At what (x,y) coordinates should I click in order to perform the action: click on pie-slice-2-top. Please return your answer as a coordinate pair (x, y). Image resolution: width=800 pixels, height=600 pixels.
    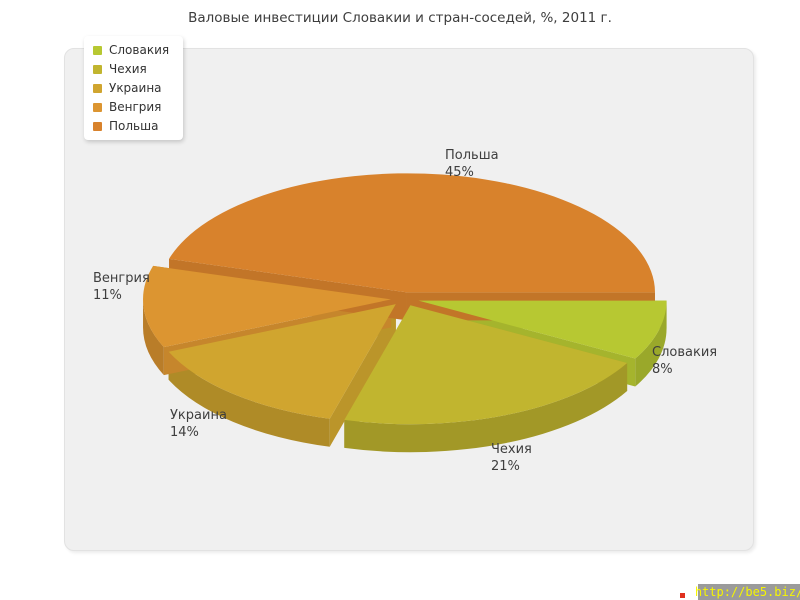
    Looking at the image, I should click on (282, 361).